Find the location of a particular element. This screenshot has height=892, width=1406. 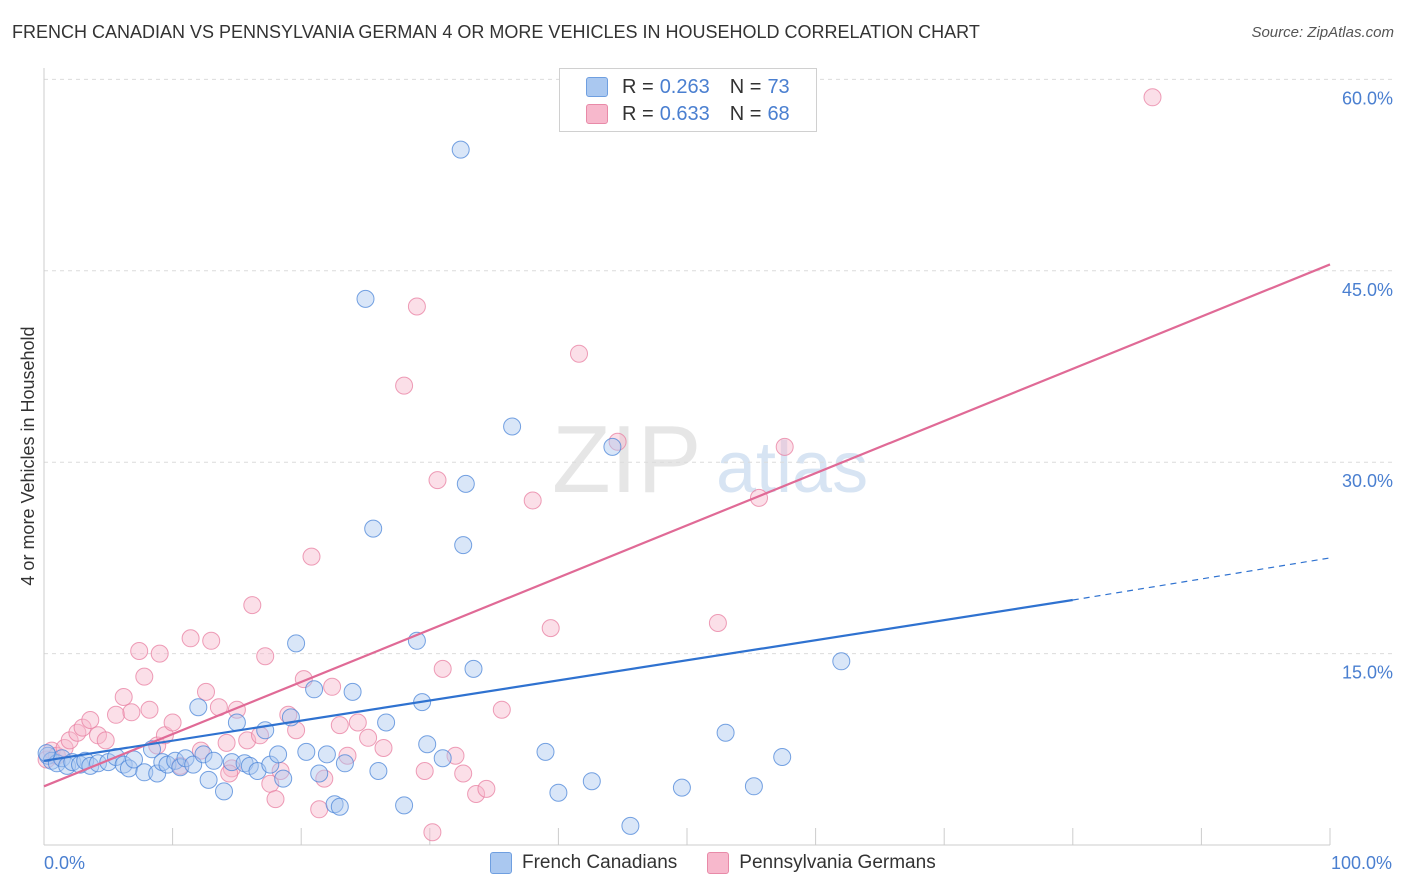

watermark: ZIP atlas is located at coordinates (710, 459).